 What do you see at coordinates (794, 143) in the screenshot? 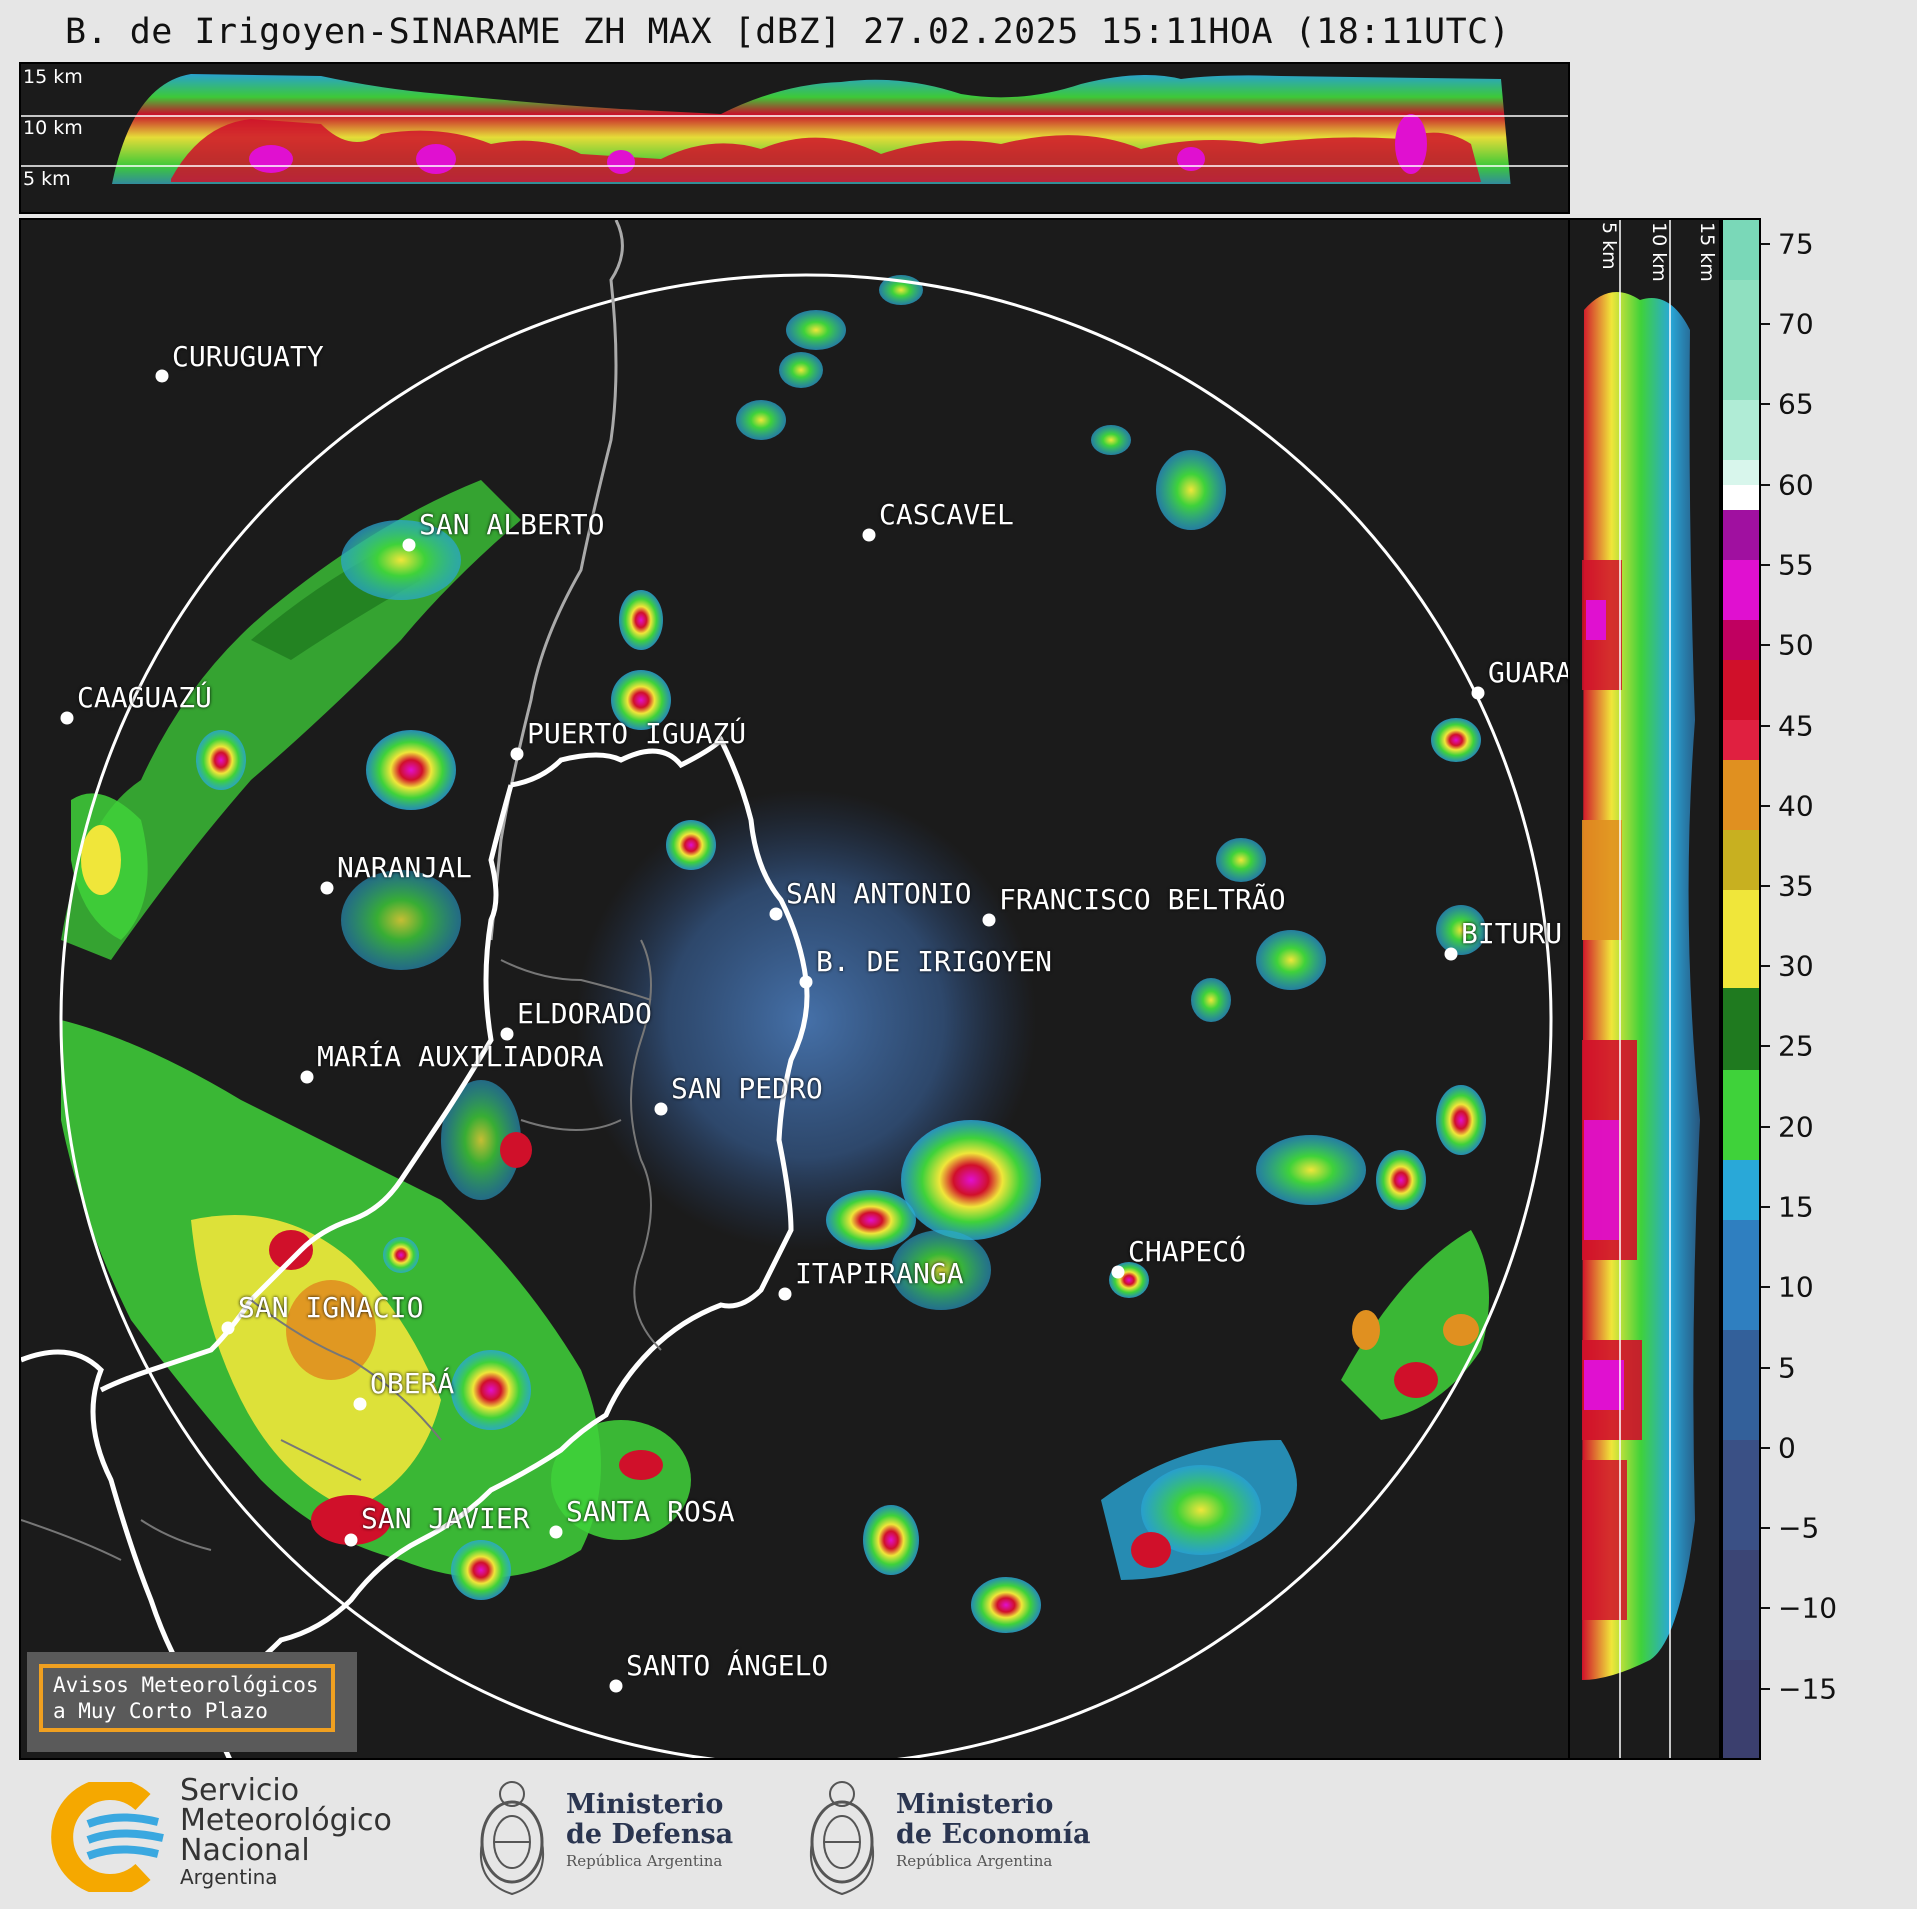
I see `top-cross-section-echoes` at bounding box center [794, 143].